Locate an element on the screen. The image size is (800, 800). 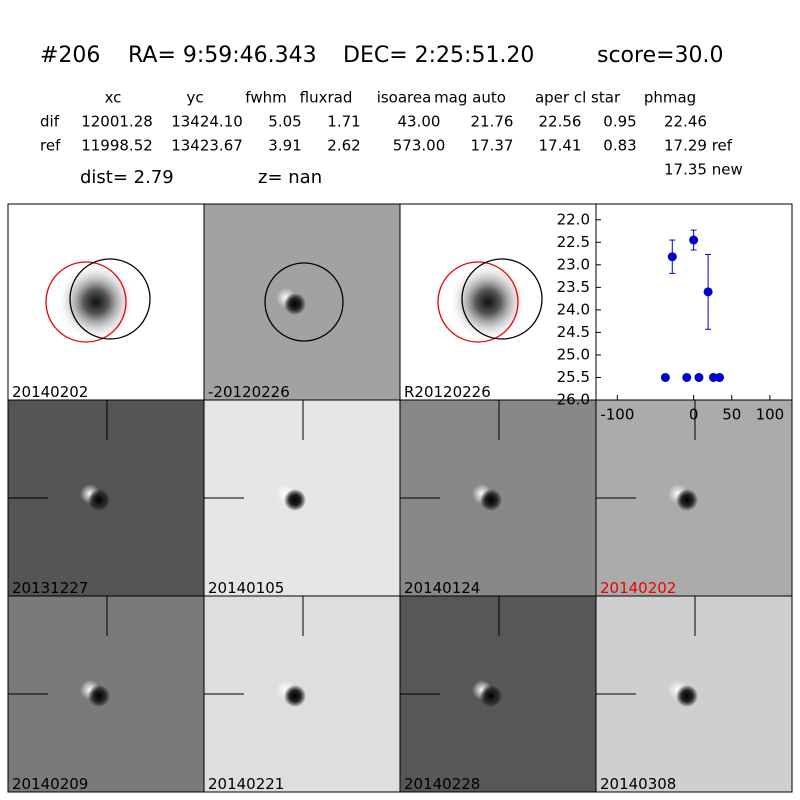
y-tick-label: 24.0 is located at coordinates (573, 309).